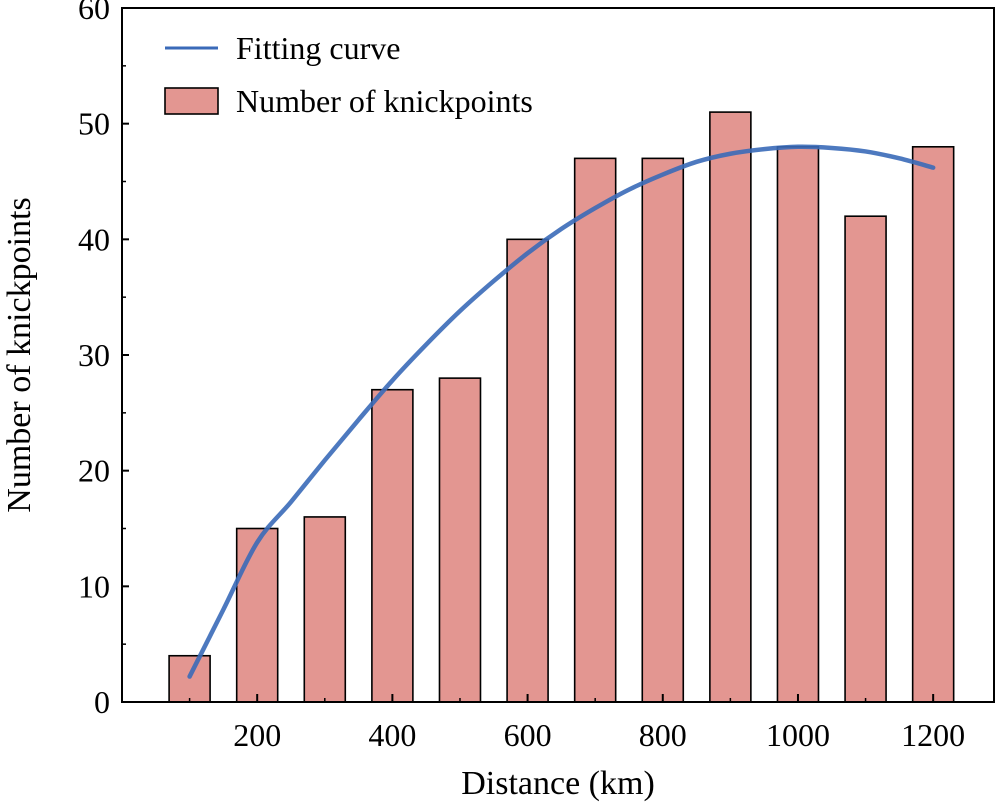 The height and width of the screenshot is (806, 1000). I want to click on legend-swatch-knickpoints, so click(191, 101).